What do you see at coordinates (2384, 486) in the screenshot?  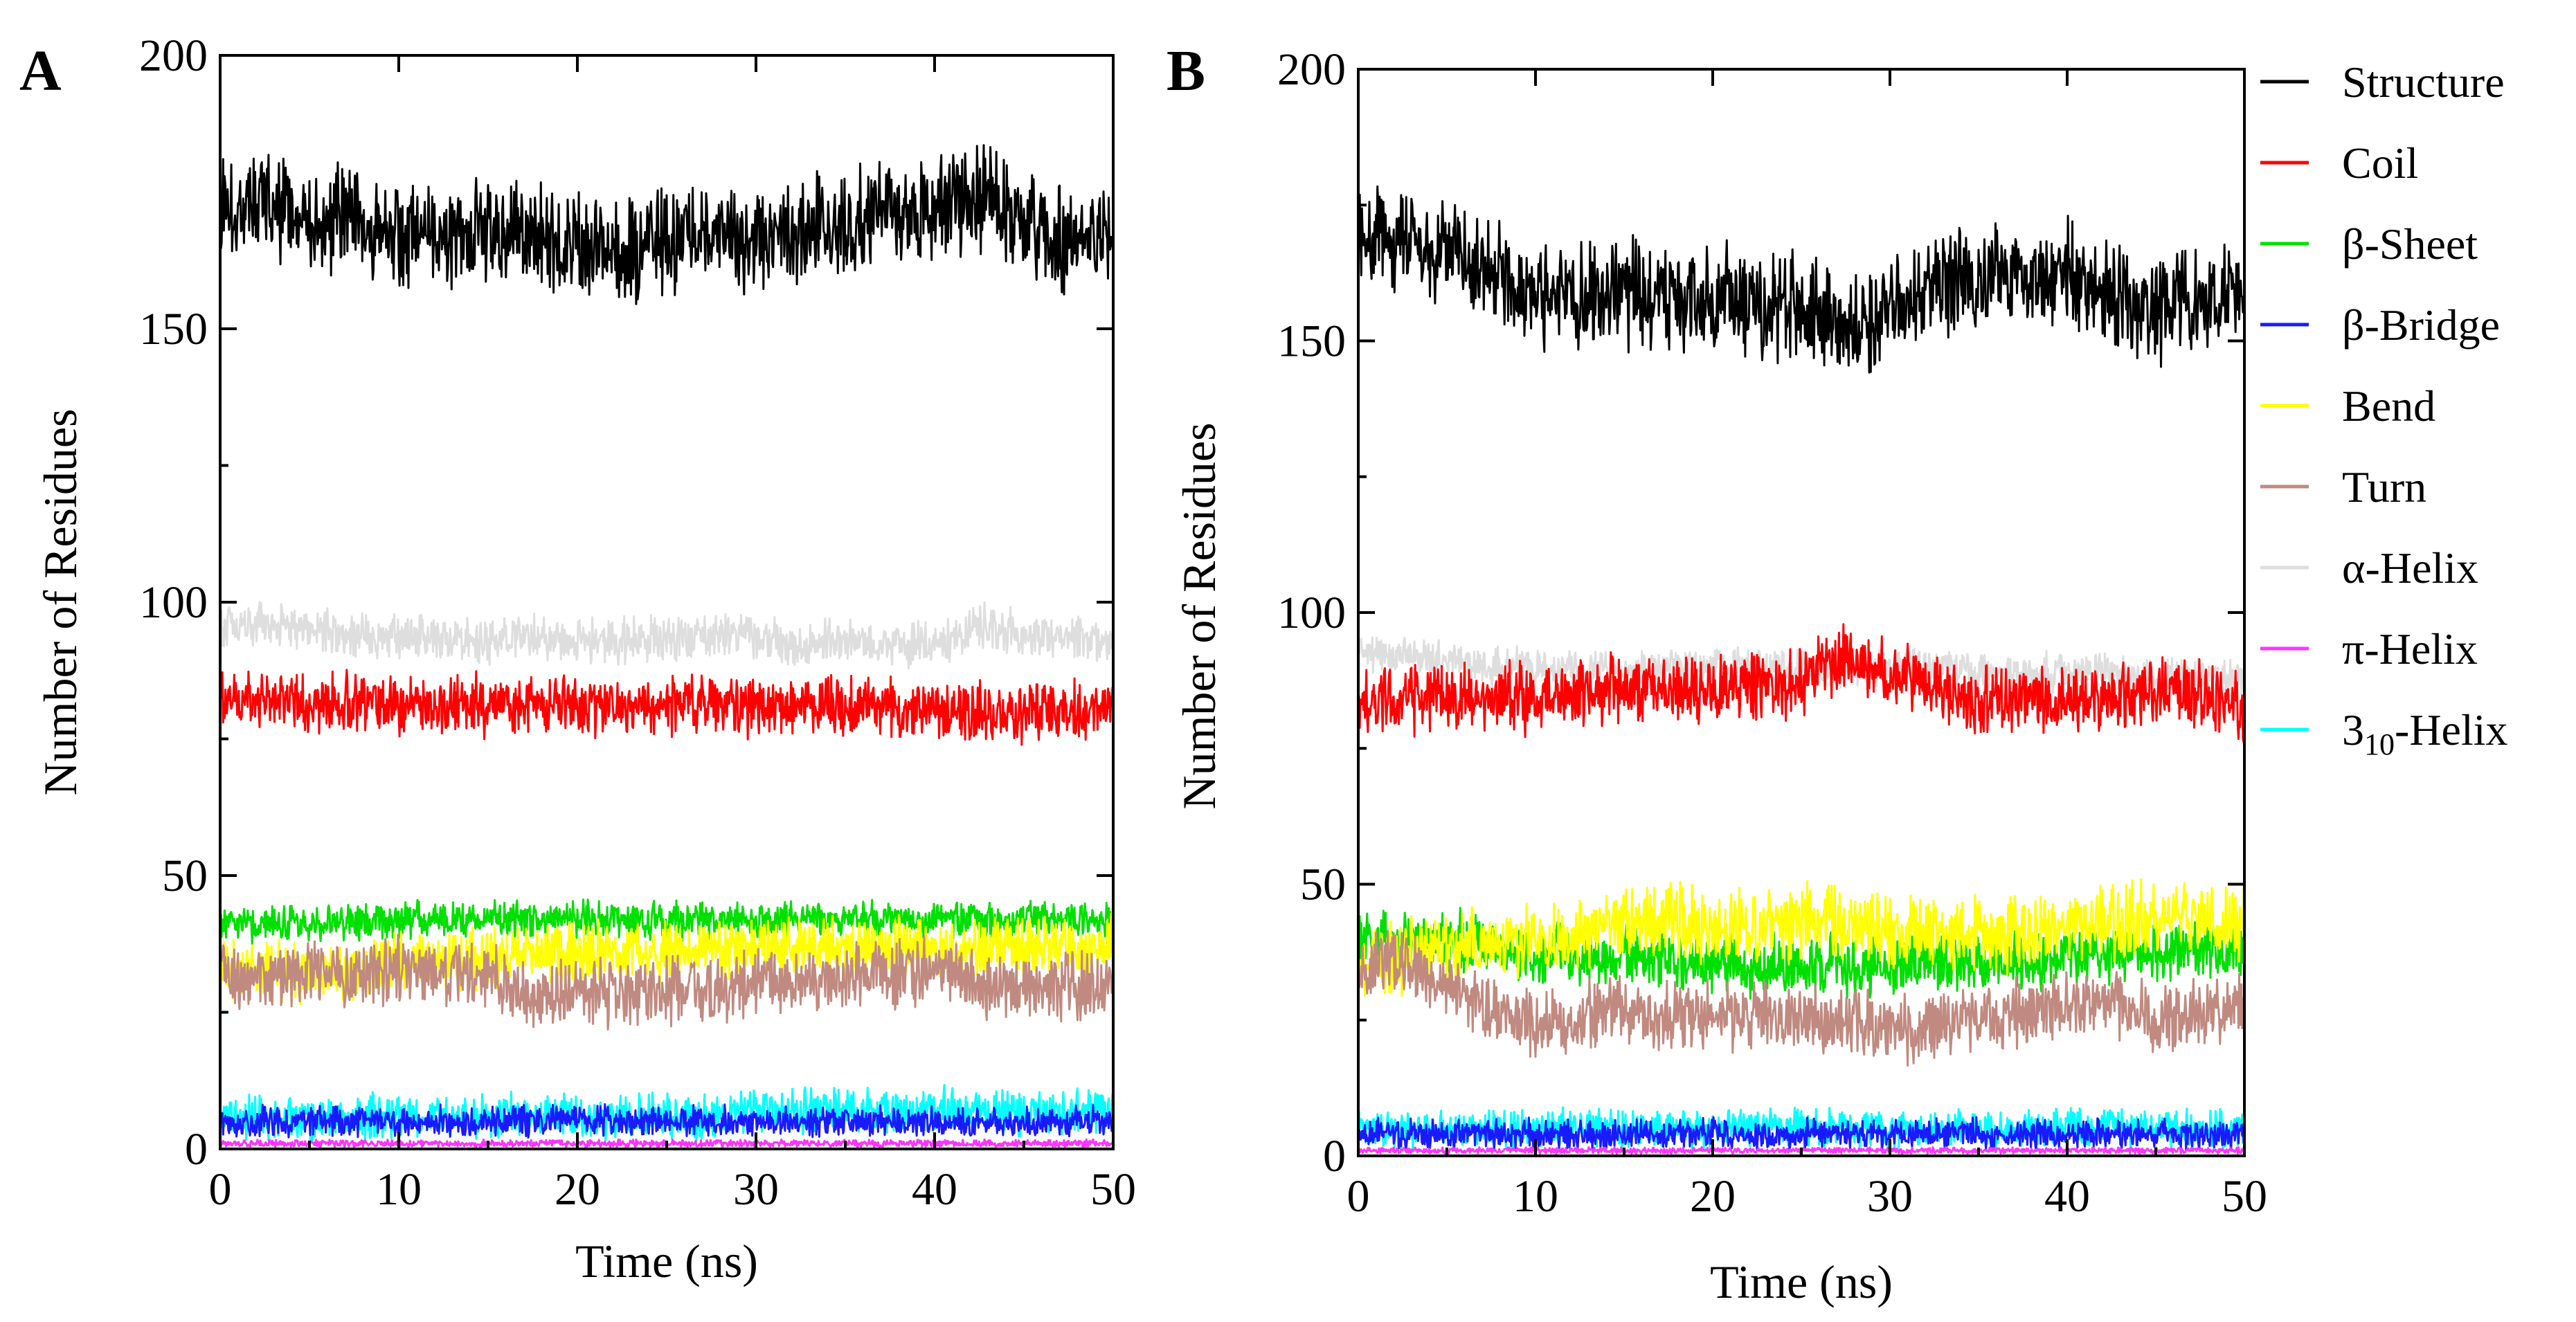 I see `legend-label: Turn` at bounding box center [2384, 486].